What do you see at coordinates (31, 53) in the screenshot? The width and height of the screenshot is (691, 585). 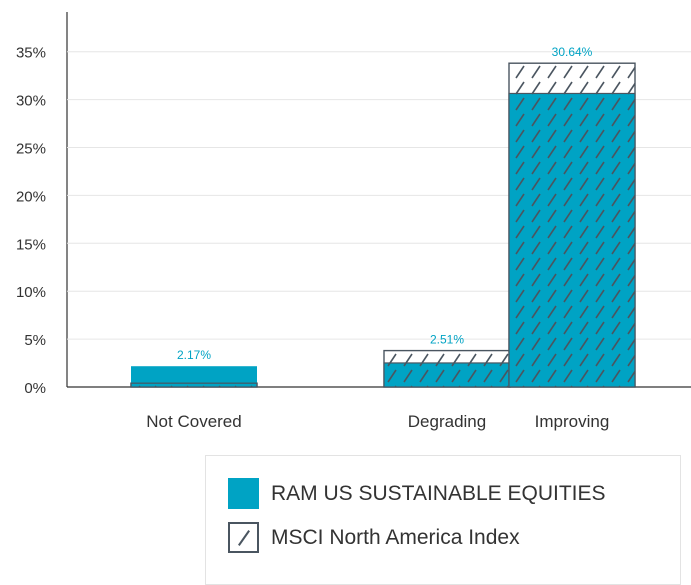 I see `y-tick-label: 35%` at bounding box center [31, 53].